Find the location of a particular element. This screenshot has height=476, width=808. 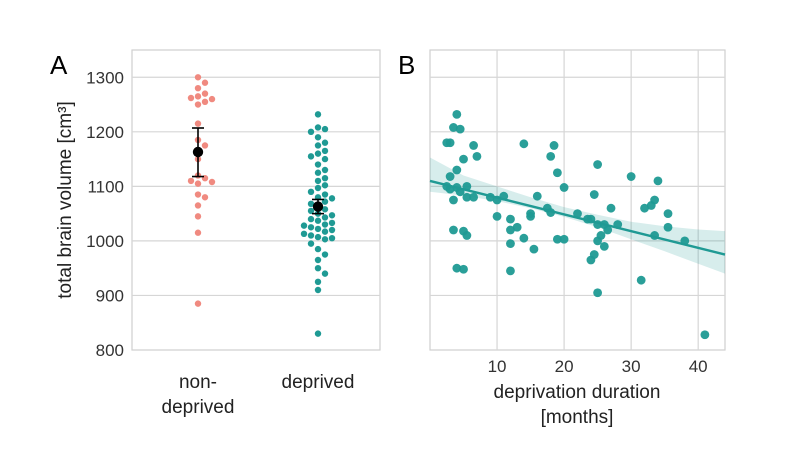

panel-a-y-ticks: 800 900 1000 1100 1200 1300 is located at coordinates (105, 214).